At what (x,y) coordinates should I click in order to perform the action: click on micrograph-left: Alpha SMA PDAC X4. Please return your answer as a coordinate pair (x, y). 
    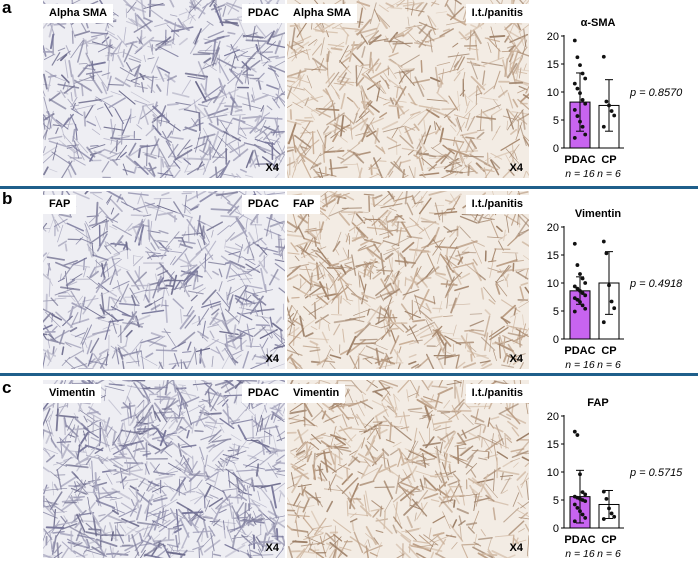
    Looking at the image, I should click on (164, 89).